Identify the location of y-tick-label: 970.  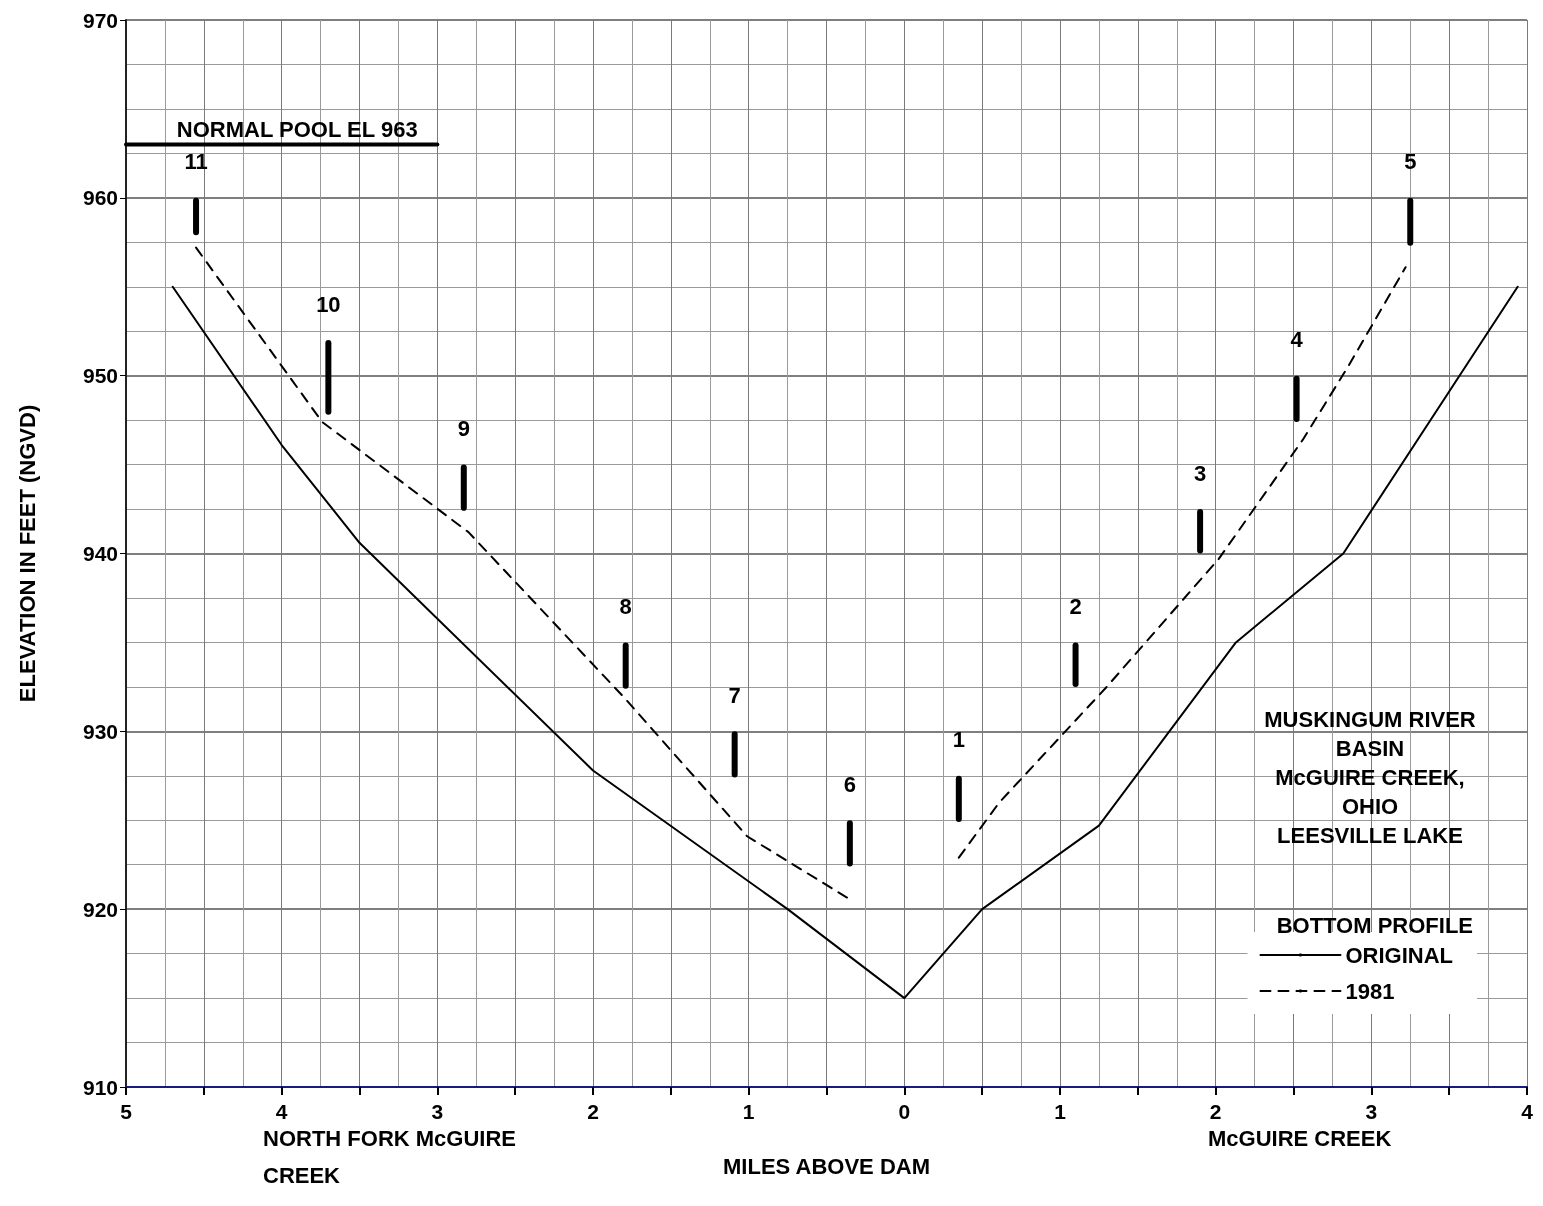
(100, 20).